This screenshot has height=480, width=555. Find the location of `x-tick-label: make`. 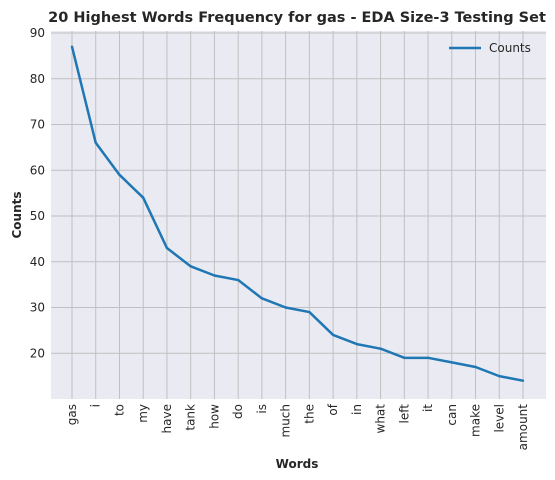

x-tick-label: make is located at coordinates (476, 420).